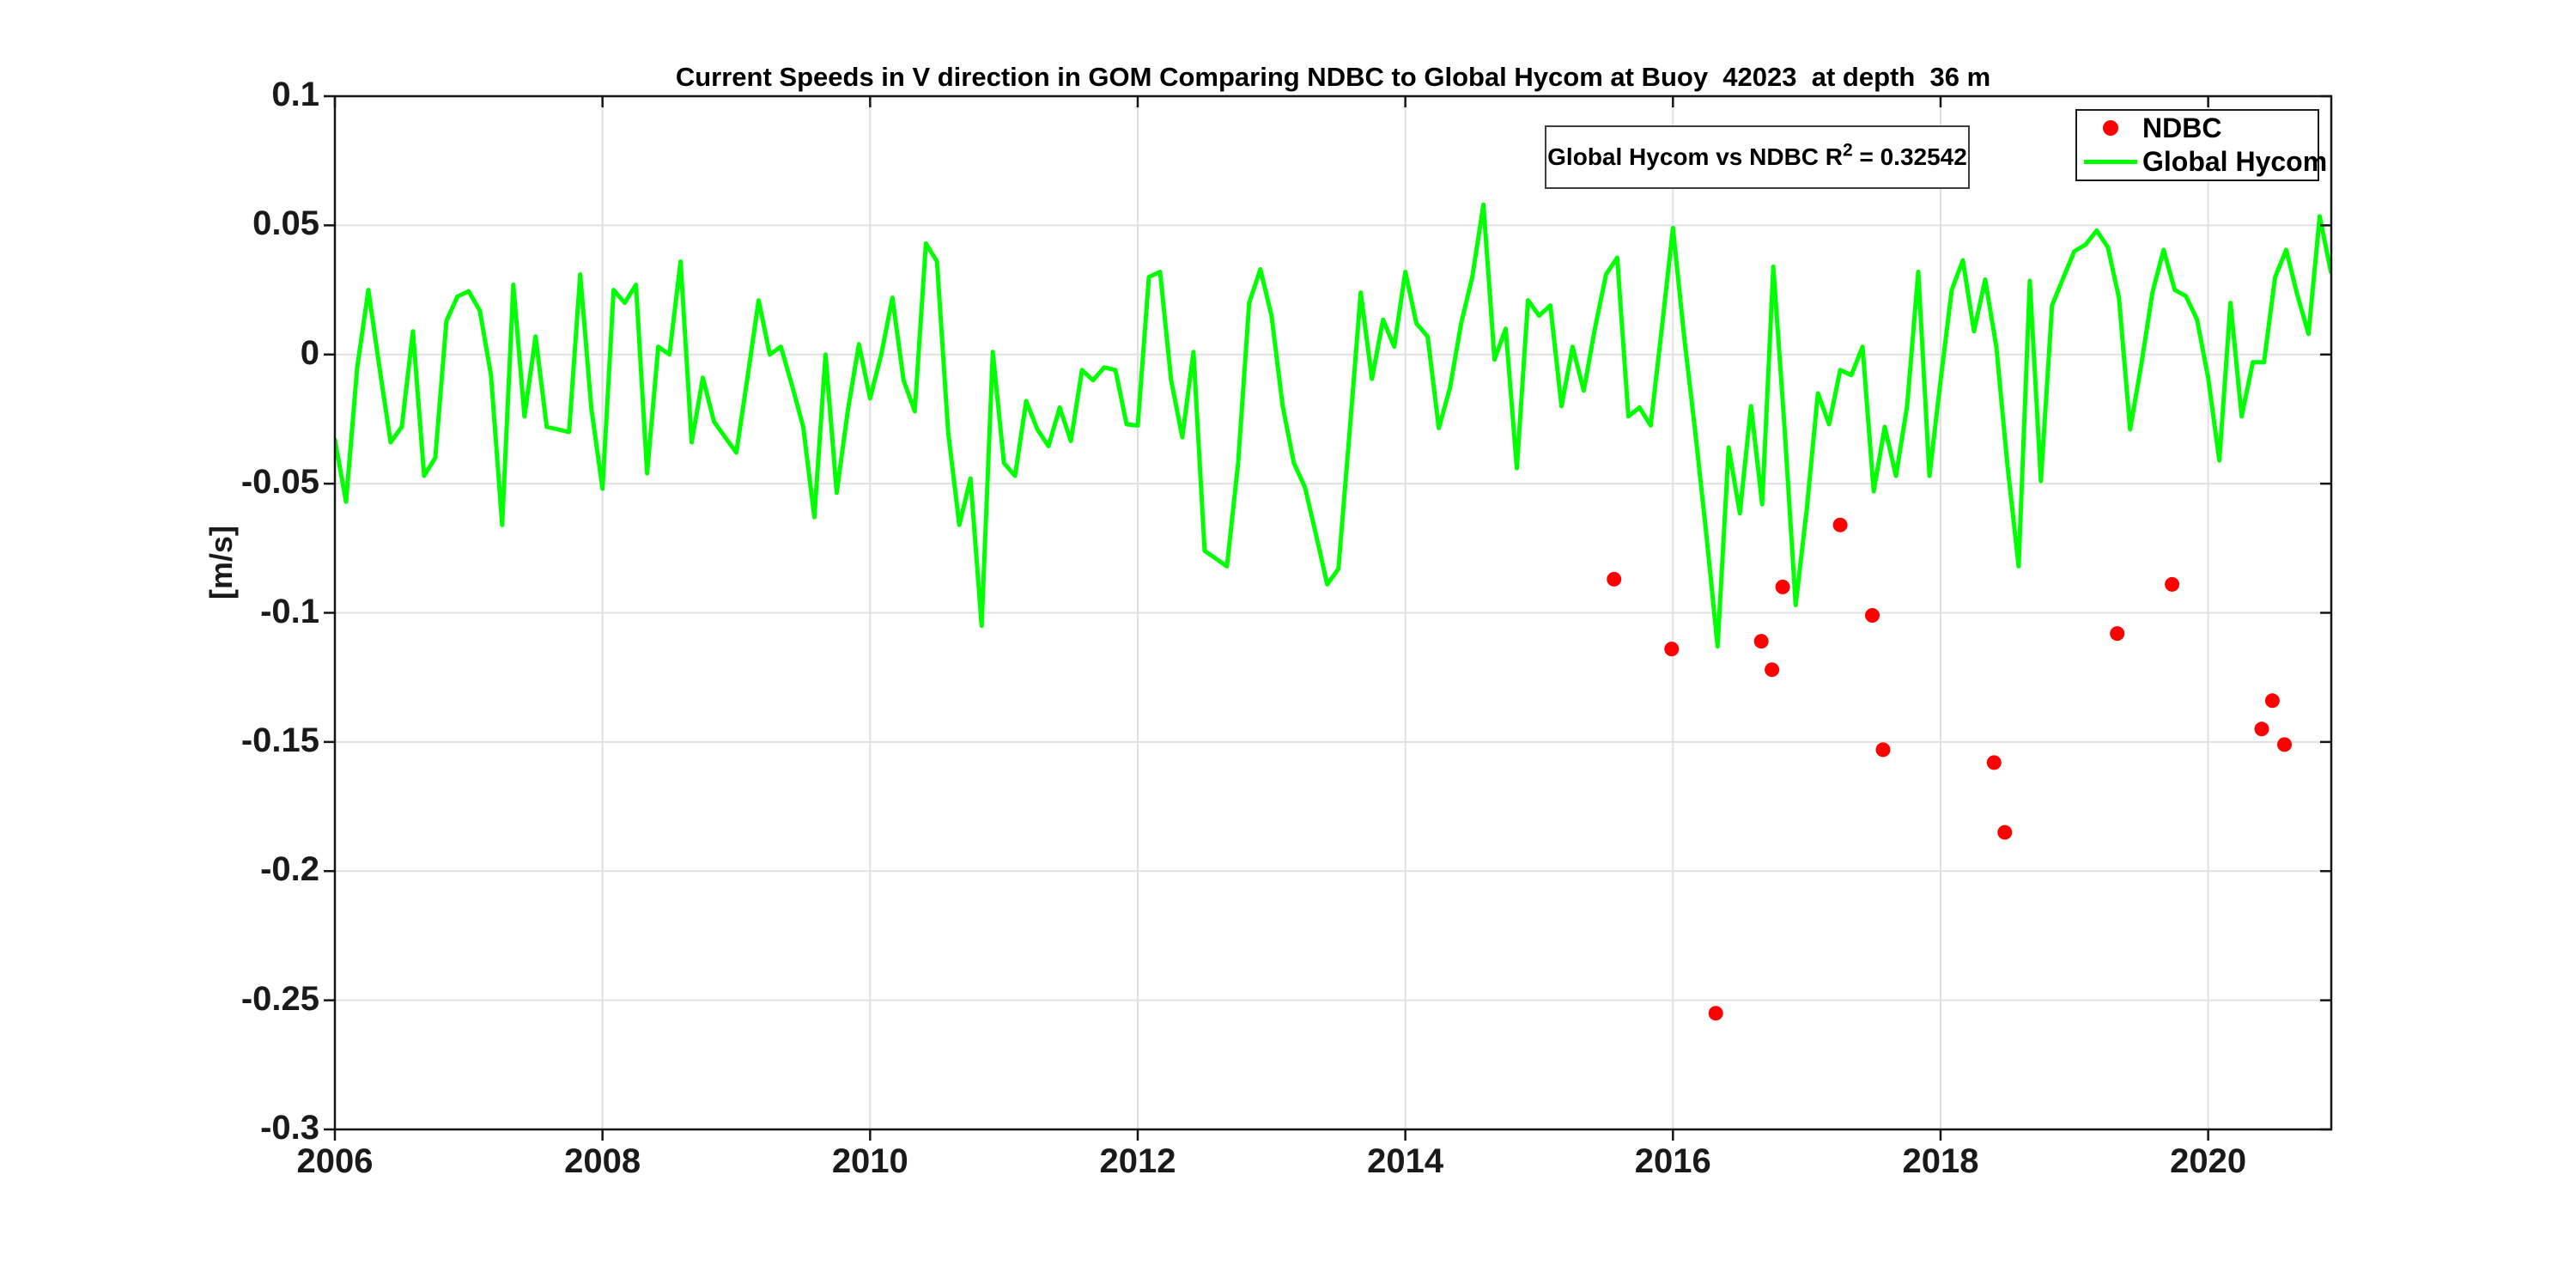 The image size is (2576, 1272). Describe the element at coordinates (290, 869) in the screenshot. I see `y-tick-label: -0.2` at that location.